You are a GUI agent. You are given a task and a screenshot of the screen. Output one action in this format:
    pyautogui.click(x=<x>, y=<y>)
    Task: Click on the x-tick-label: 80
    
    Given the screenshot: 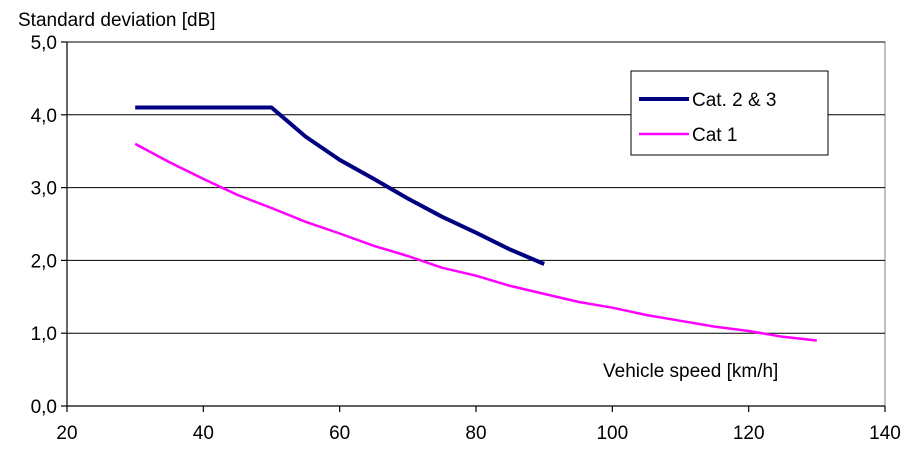 What is the action you would take?
    pyautogui.click(x=475, y=433)
    